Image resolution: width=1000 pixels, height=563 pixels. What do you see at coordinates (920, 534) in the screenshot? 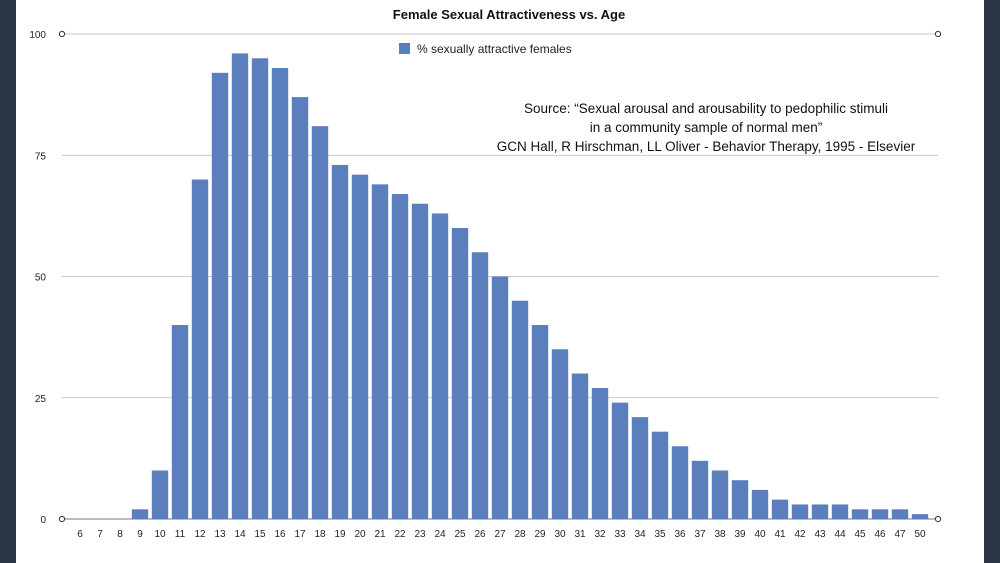
I see `x-tick-label: 50` at bounding box center [920, 534].